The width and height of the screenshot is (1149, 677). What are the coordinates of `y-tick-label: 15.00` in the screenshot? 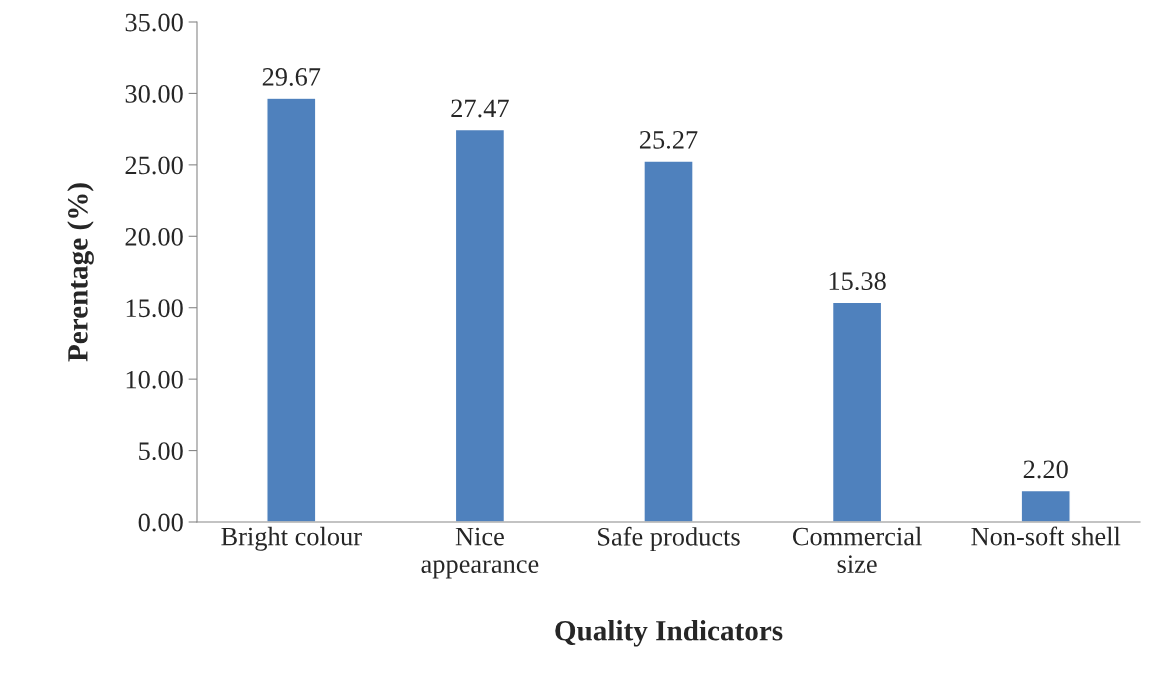 It's located at (154, 308).